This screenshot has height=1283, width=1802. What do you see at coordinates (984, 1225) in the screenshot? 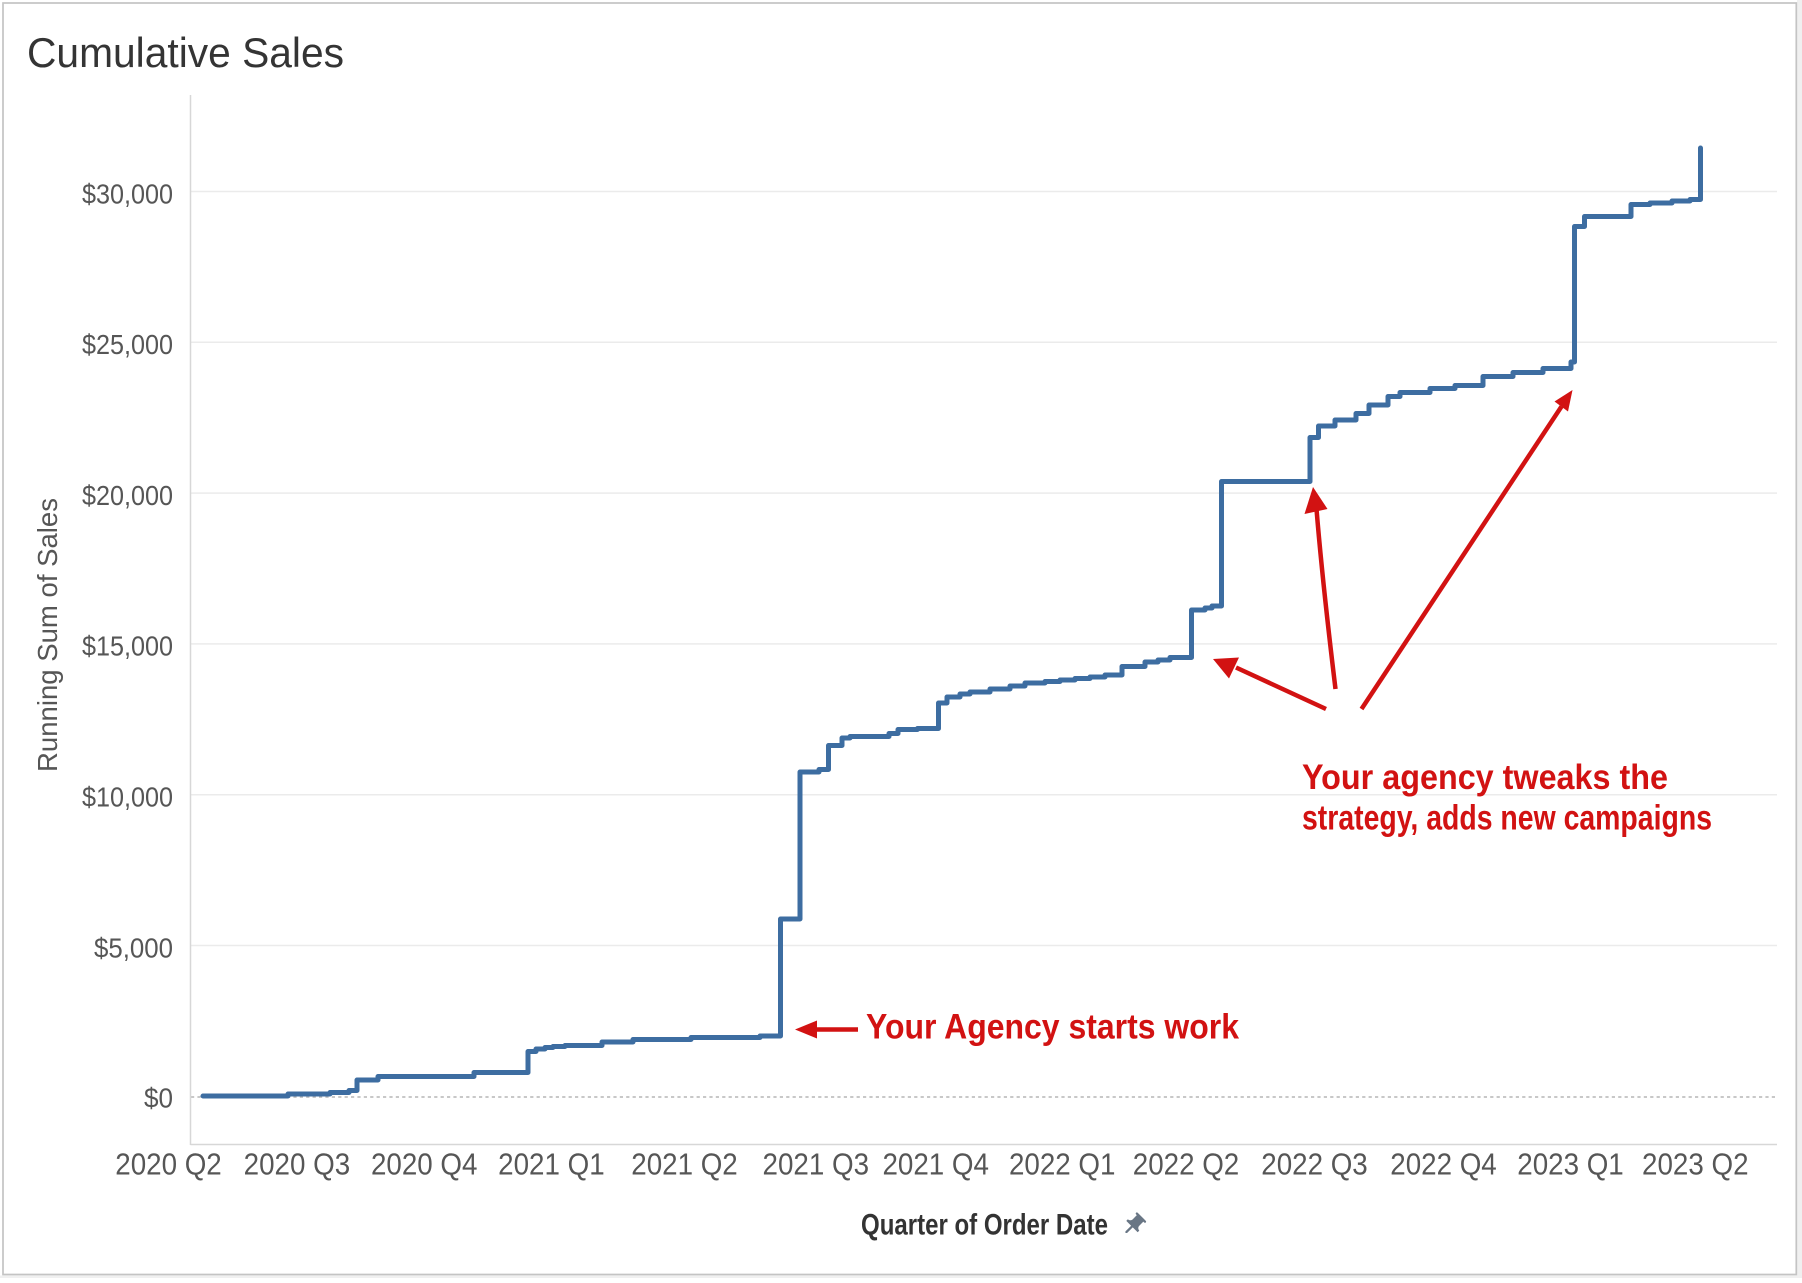
I see `svg-text: Quarter of Order Date` at bounding box center [984, 1225].